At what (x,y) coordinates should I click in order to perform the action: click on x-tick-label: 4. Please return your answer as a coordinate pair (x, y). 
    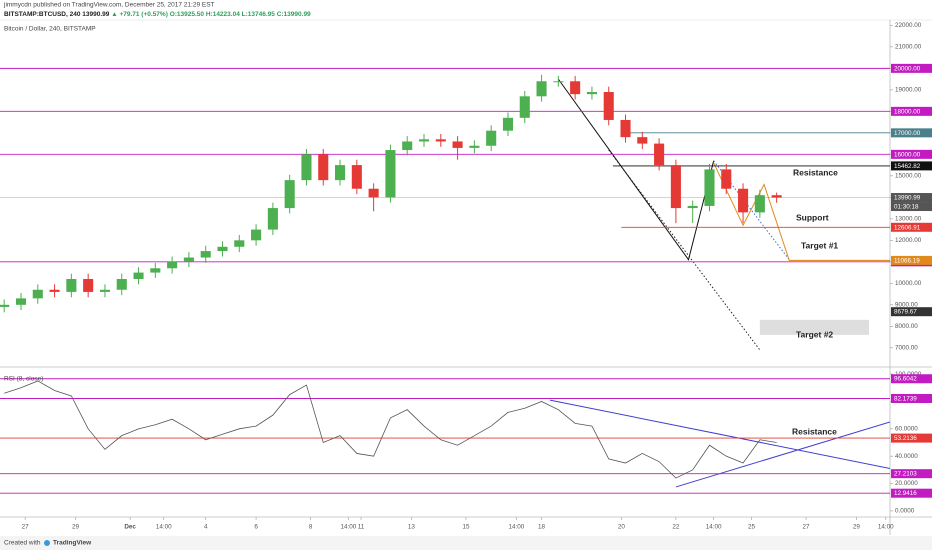
    Looking at the image, I should click on (206, 527).